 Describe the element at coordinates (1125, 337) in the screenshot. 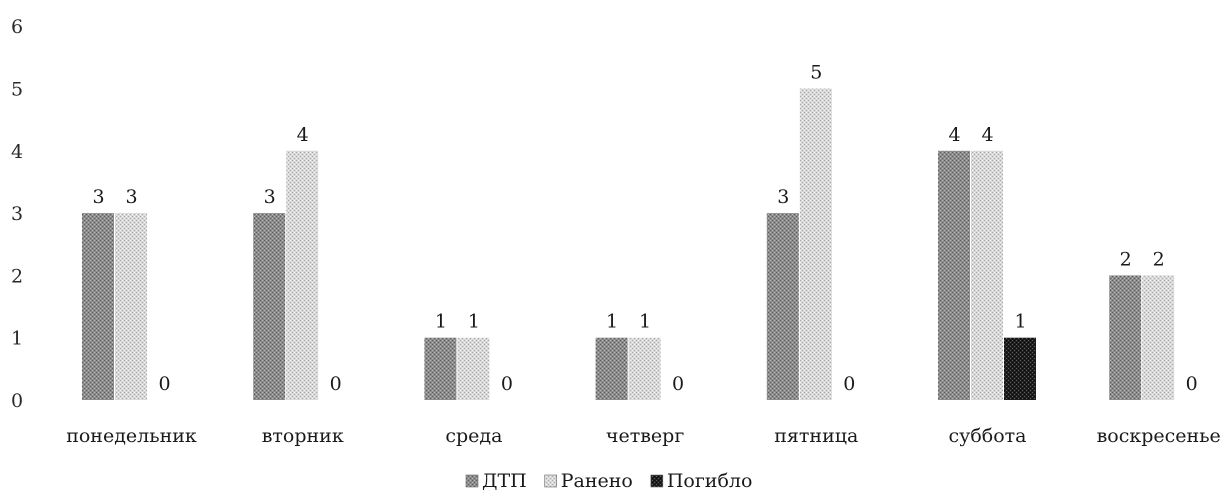

I see `bar-воскресенье-ДТП` at that location.